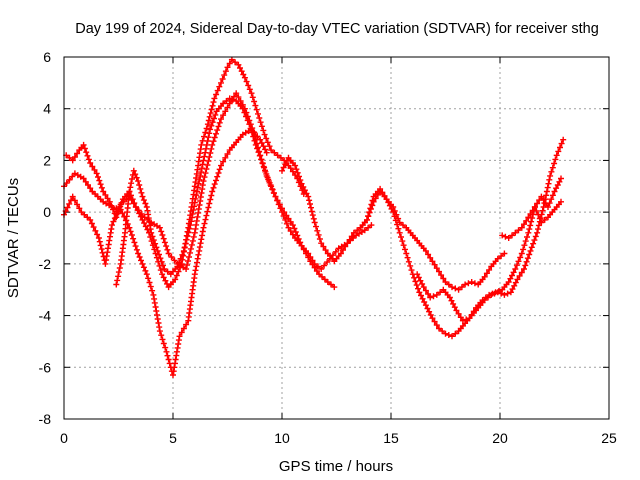  What do you see at coordinates (47, 57) in the screenshot?
I see `y-tick-label: 6` at bounding box center [47, 57].